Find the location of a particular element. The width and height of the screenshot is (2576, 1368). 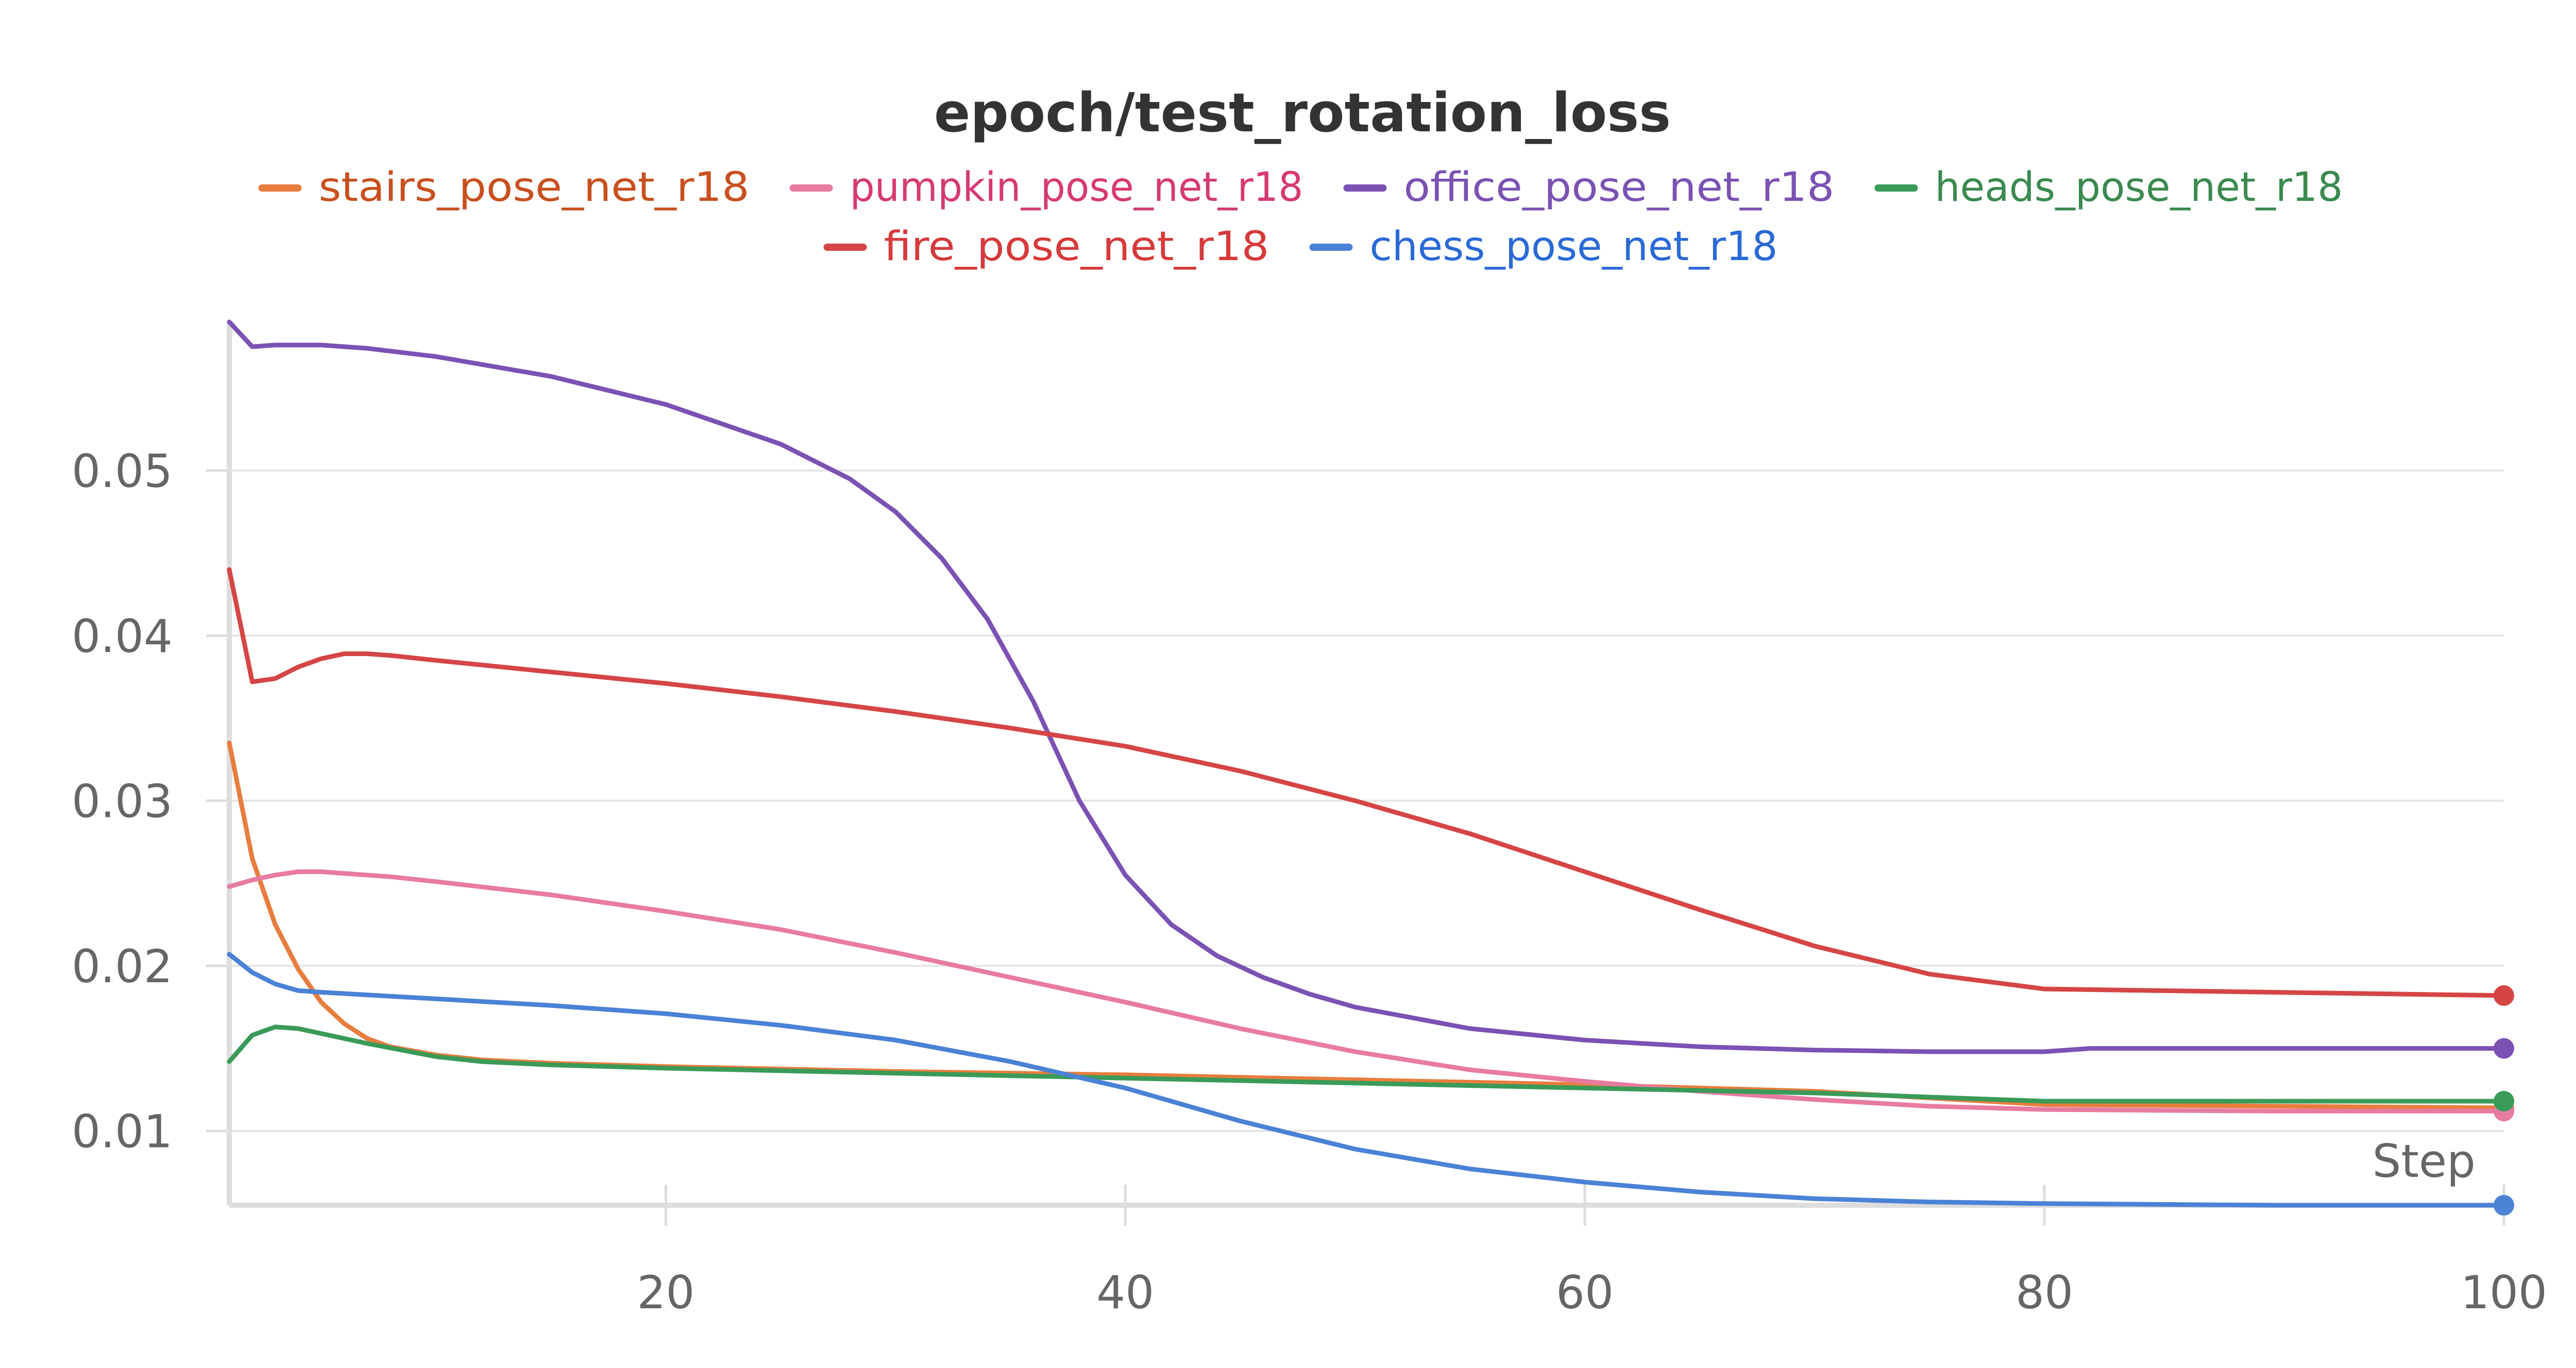

series-heads_pose_net_r18 is located at coordinates (1370, 1068).